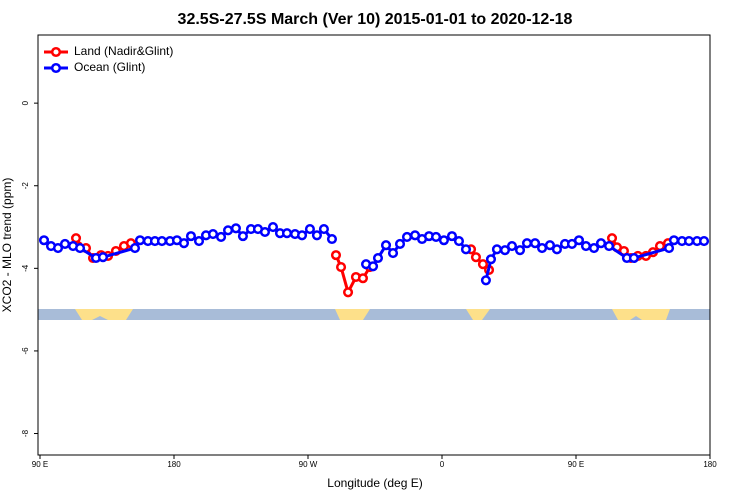 This screenshot has width=750, height=500. What do you see at coordinates (109, 67) in the screenshot?
I see `legend-label: Ocean (Glint)` at bounding box center [109, 67].